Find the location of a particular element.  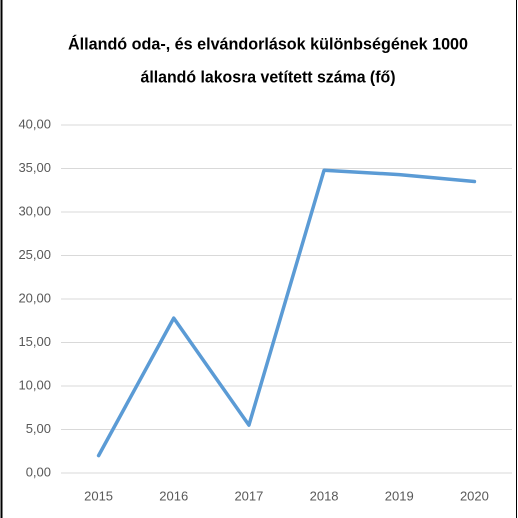

y-tick-label: 30,00 is located at coordinates (34, 210).